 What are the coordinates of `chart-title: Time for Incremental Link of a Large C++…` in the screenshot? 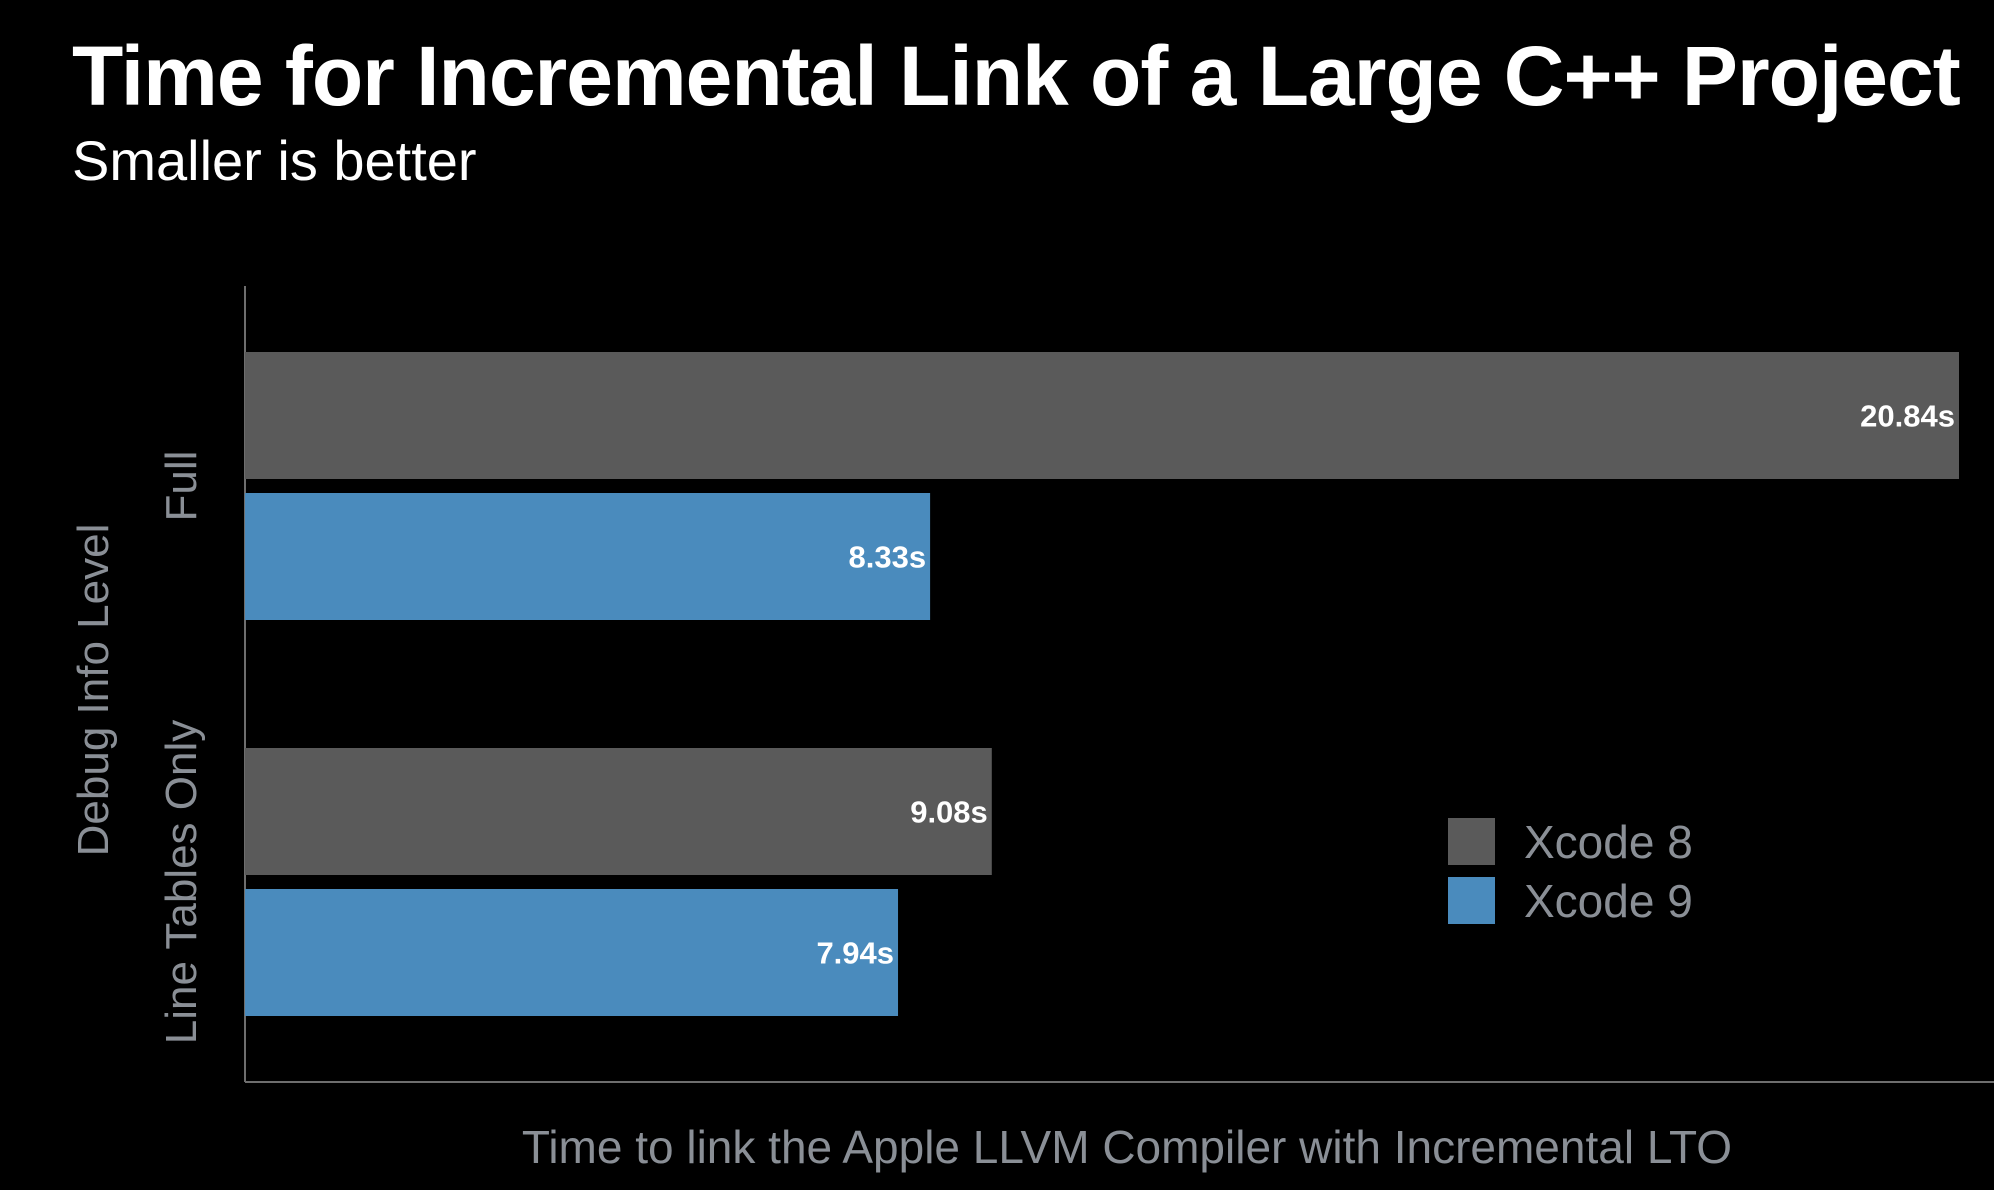 It's located at (1016, 76).